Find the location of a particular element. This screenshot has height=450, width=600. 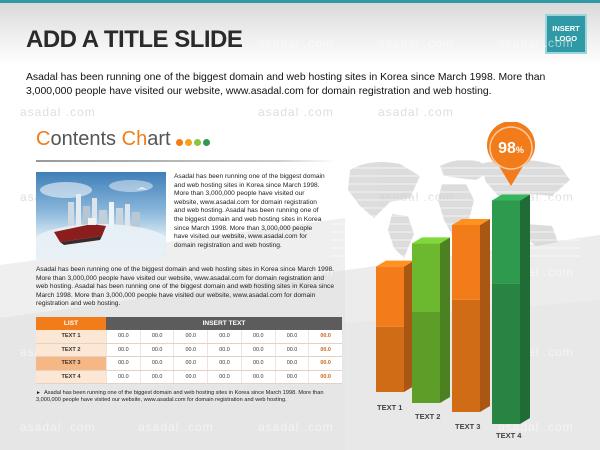

top-accent-bar is located at coordinates (300, 1).